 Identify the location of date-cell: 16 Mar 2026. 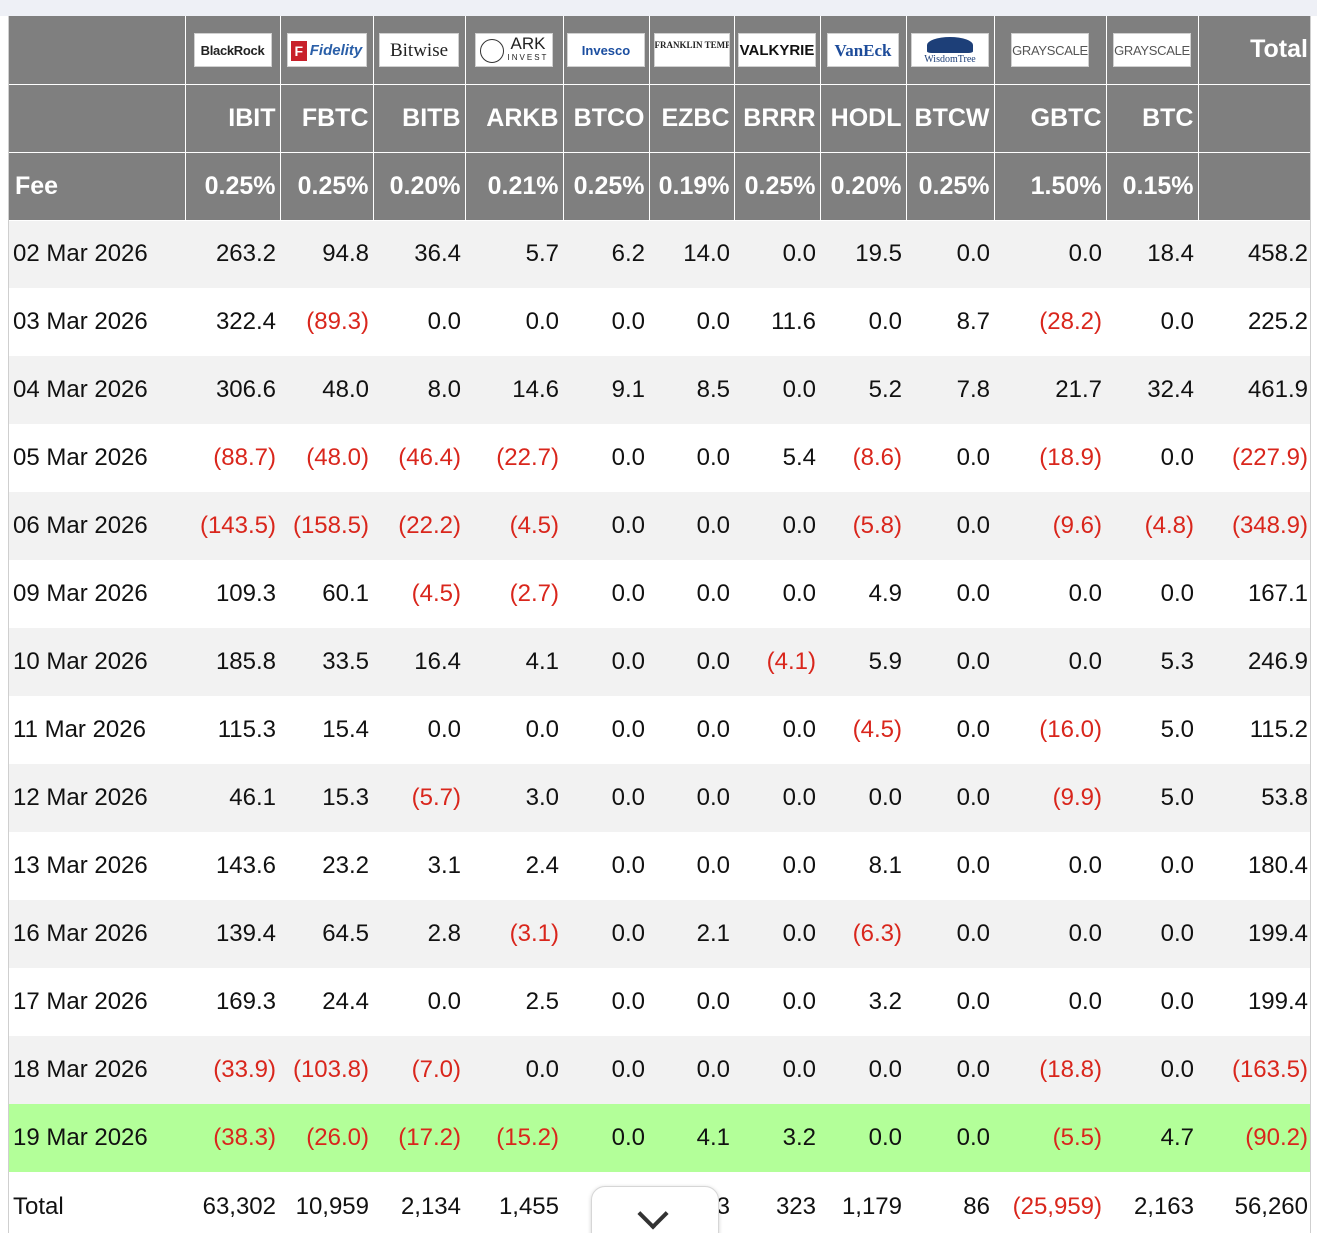
(97, 934).